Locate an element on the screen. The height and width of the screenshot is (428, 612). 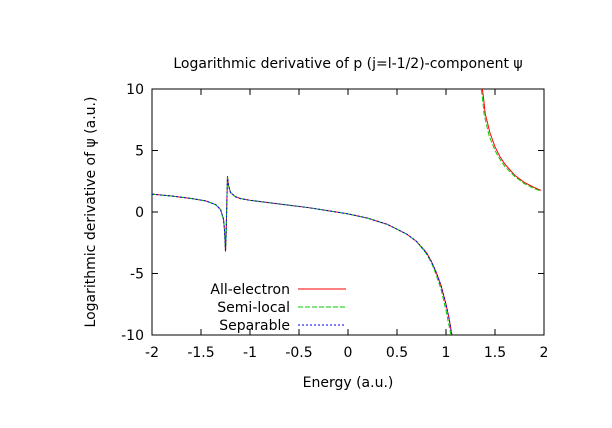
legend-label: Semi-local is located at coordinates (253, 308).